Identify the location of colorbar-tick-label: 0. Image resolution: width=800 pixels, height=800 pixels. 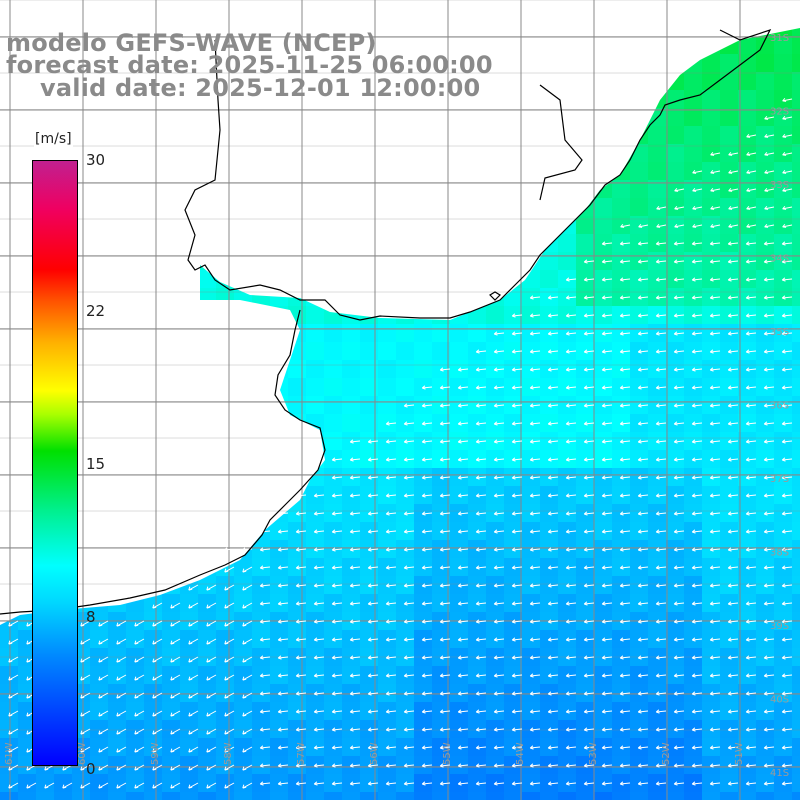
(91, 769).